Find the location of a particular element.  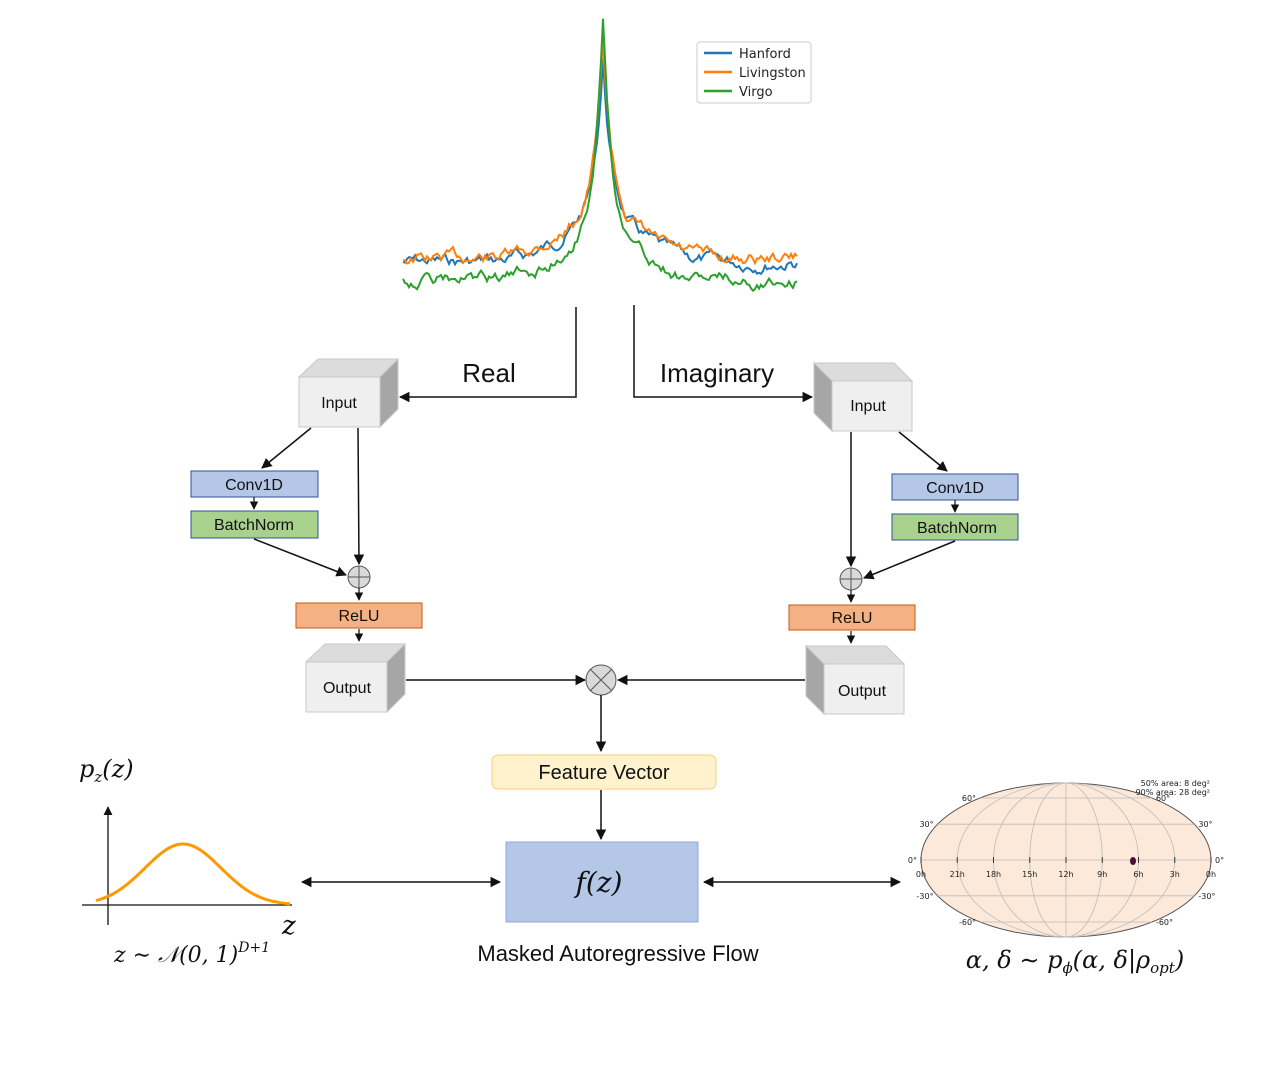

arrow-right-input-to-conv is located at coordinates (923, 451).